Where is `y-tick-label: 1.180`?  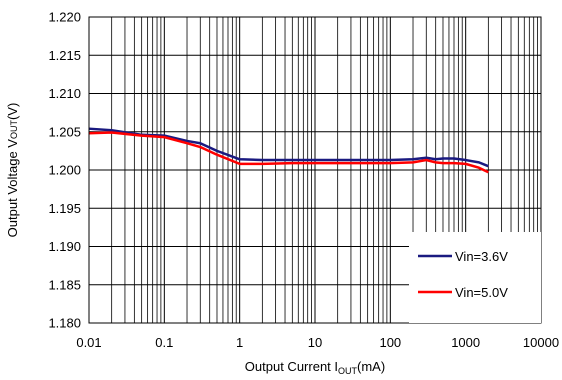
y-tick-label: 1.180 is located at coordinates (64, 323).